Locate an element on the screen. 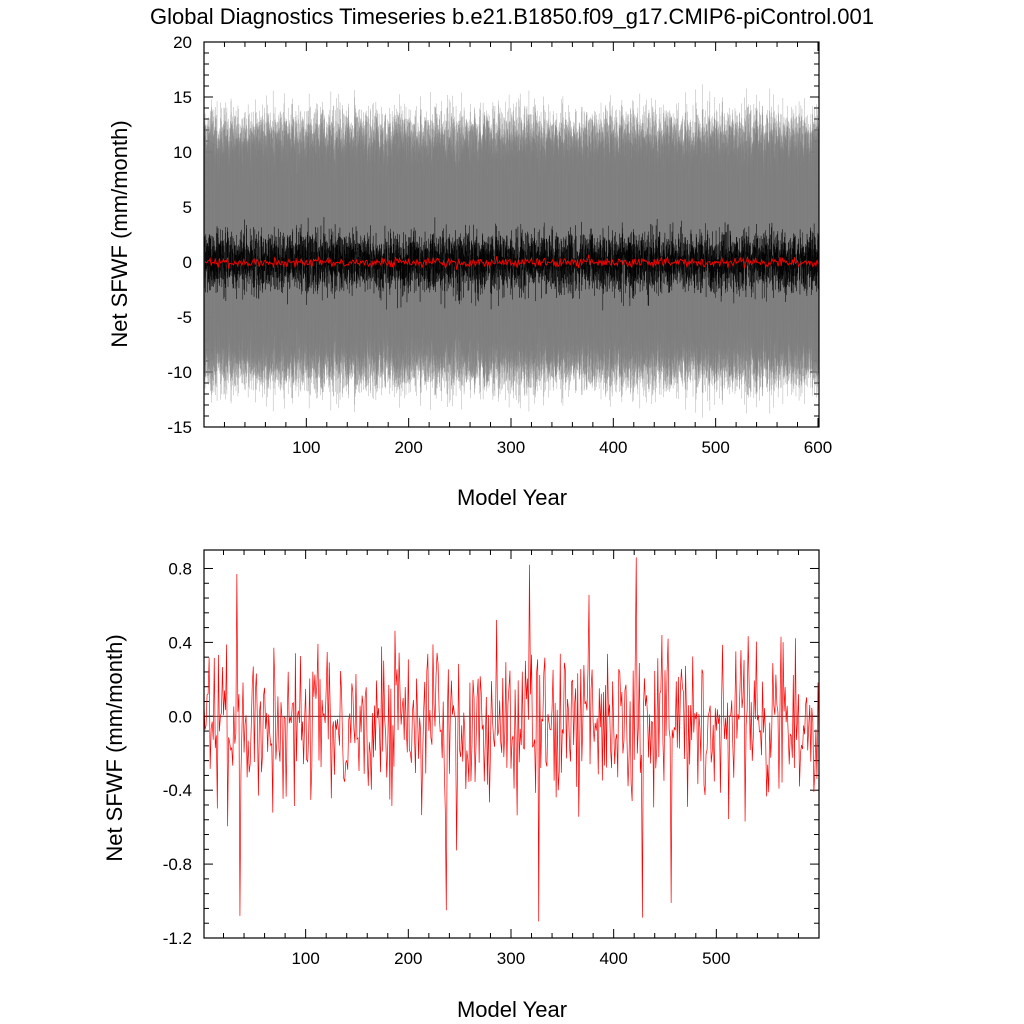  y-tick-label: 0.8 is located at coordinates (180, 568).